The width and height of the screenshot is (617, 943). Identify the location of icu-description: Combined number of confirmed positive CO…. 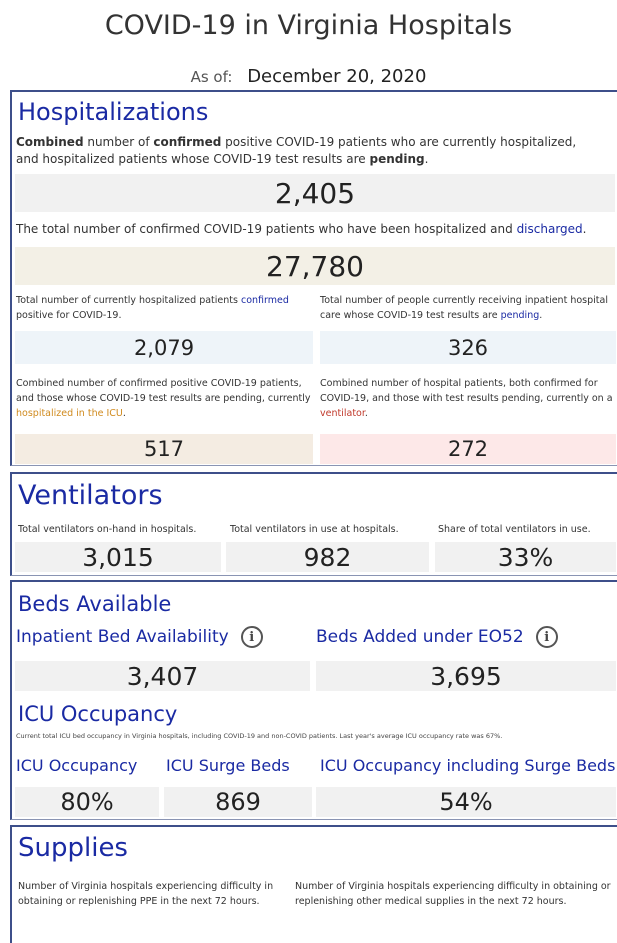
(163, 398).